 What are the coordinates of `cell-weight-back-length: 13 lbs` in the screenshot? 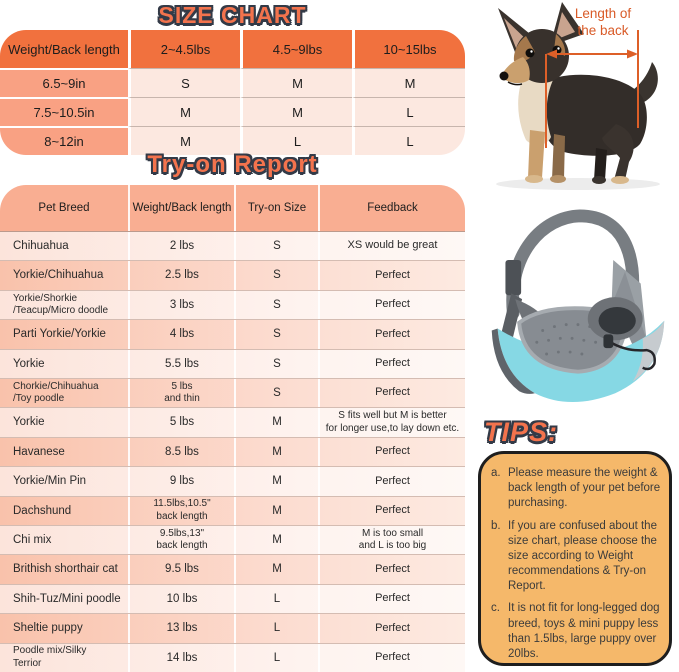 It's located at (181, 628).